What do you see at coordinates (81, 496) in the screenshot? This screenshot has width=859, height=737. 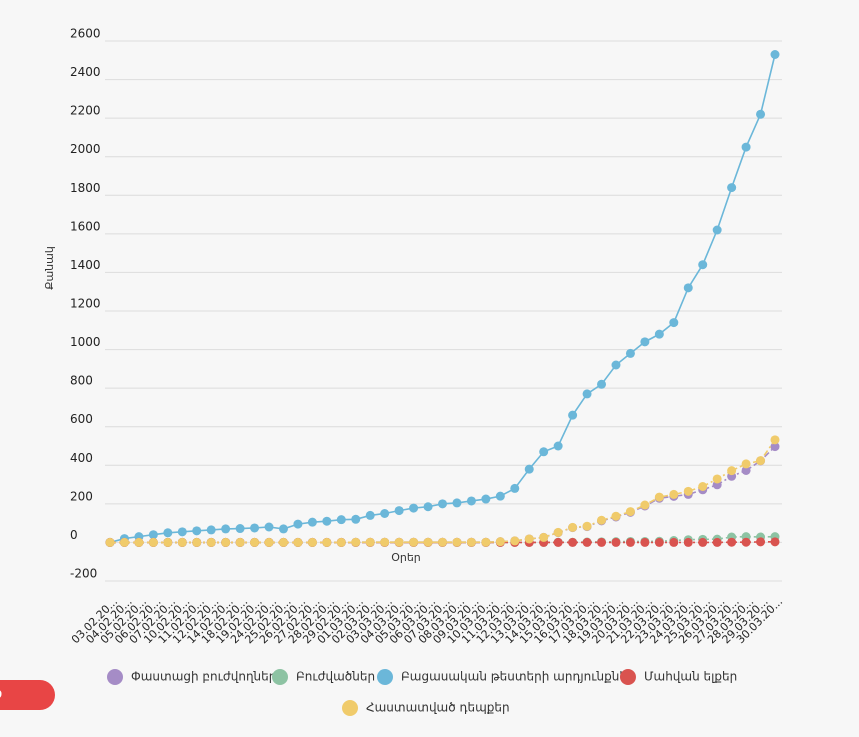 I see `y-tick-label: 200` at bounding box center [81, 496].